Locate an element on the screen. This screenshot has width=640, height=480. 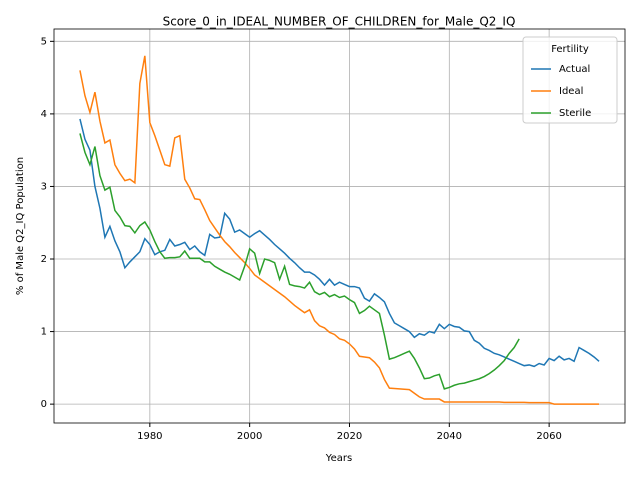
y-tick-label: 5 is located at coordinates (44, 41).